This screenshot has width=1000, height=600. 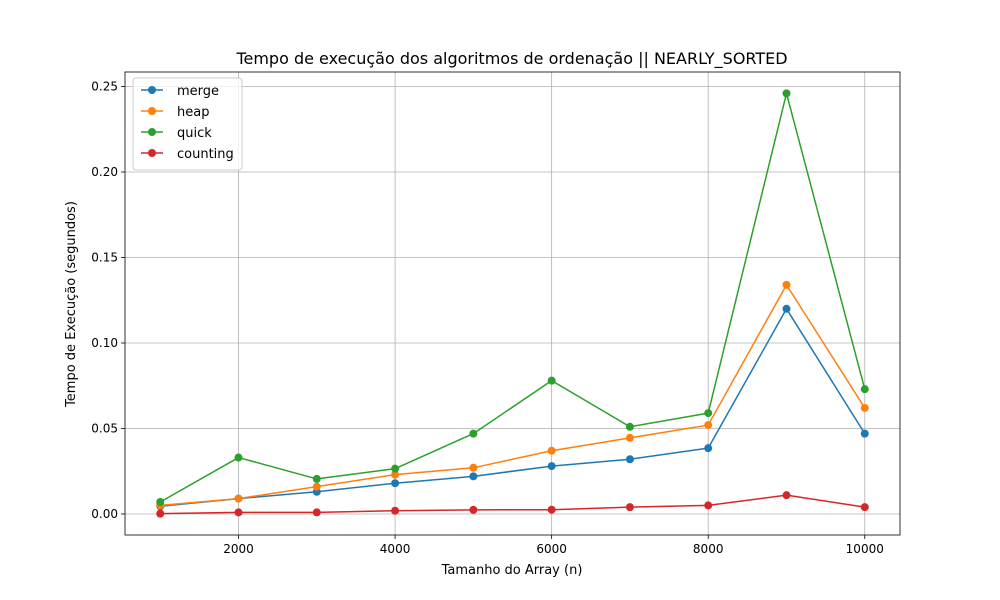 I want to click on legend-marker-merge, so click(x=152, y=90).